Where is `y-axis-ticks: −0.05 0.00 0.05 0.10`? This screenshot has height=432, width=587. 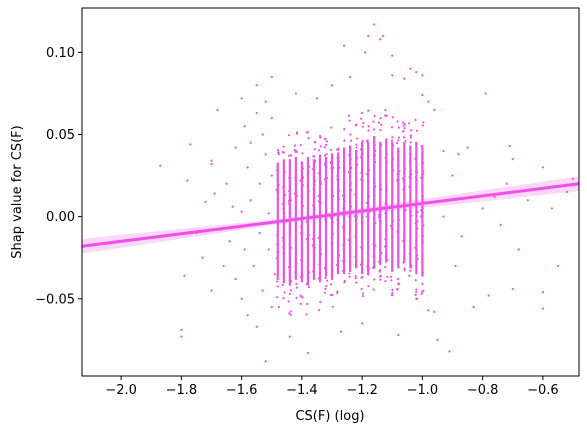
y-axis-ticks: −0.05 0.00 0.05 0.10 is located at coordinates (58, 176).